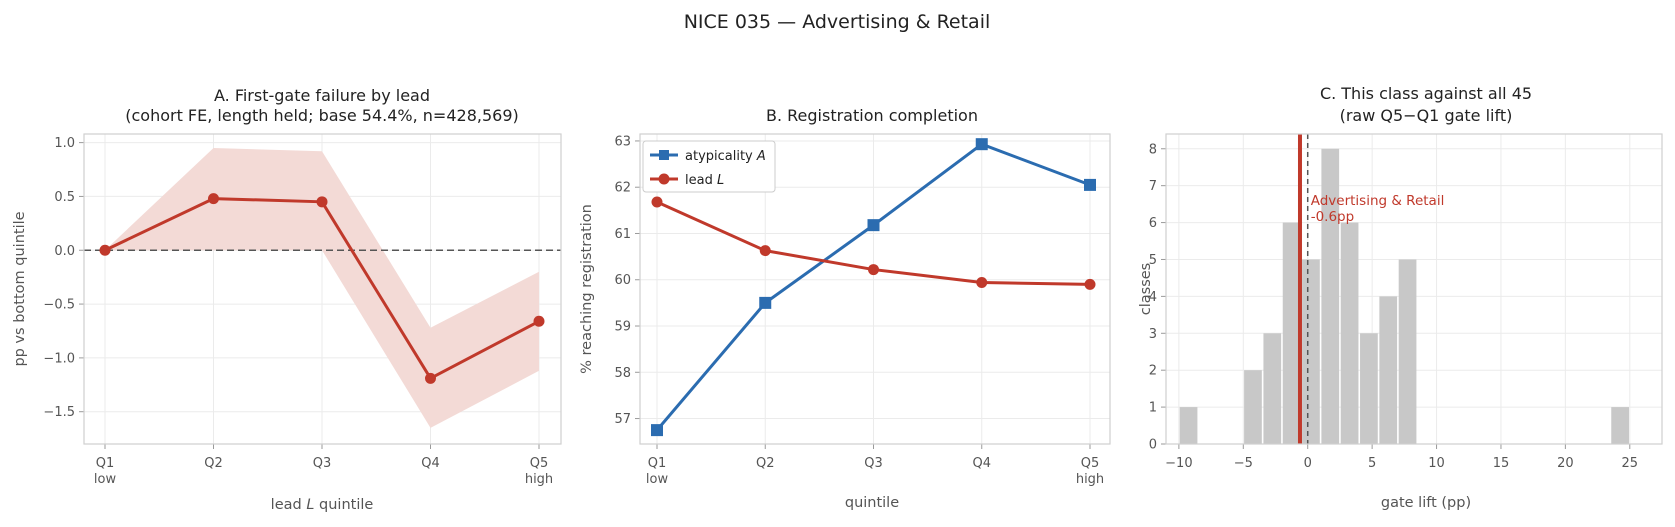 This screenshot has height=527, width=1675. I want to click on x-tick-label: 0, so click(1308, 463).